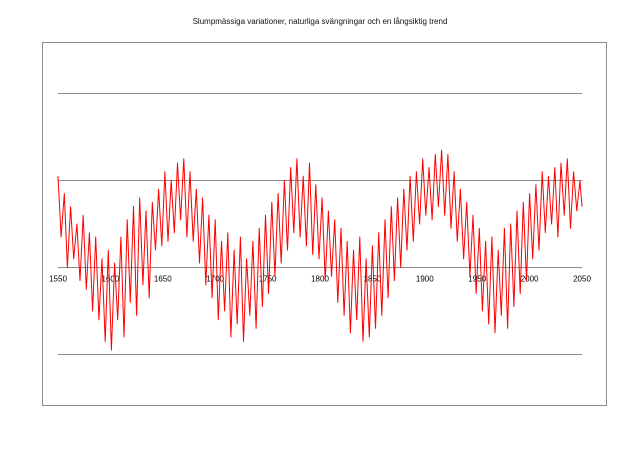 The width and height of the screenshot is (640, 452). Describe the element at coordinates (163, 279) in the screenshot. I see `x-tick-label: 1650` at that location.